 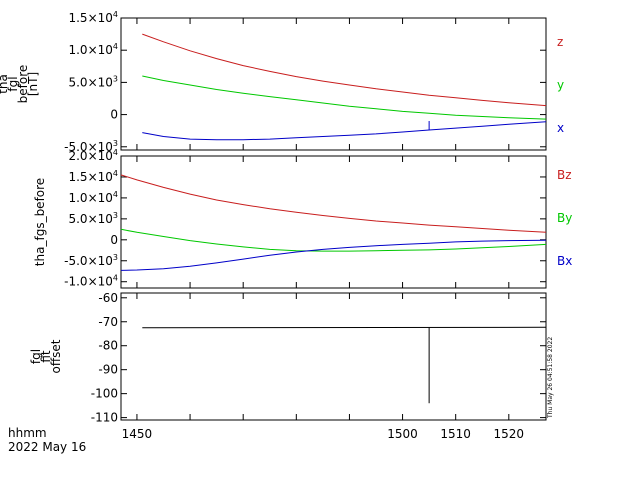 I want to click on series-line-By, so click(x=333, y=240).